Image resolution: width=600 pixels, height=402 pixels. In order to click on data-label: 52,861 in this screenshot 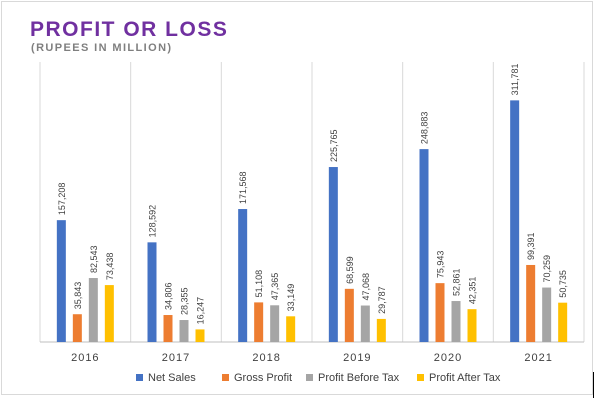, I will do `click(457, 283)`.